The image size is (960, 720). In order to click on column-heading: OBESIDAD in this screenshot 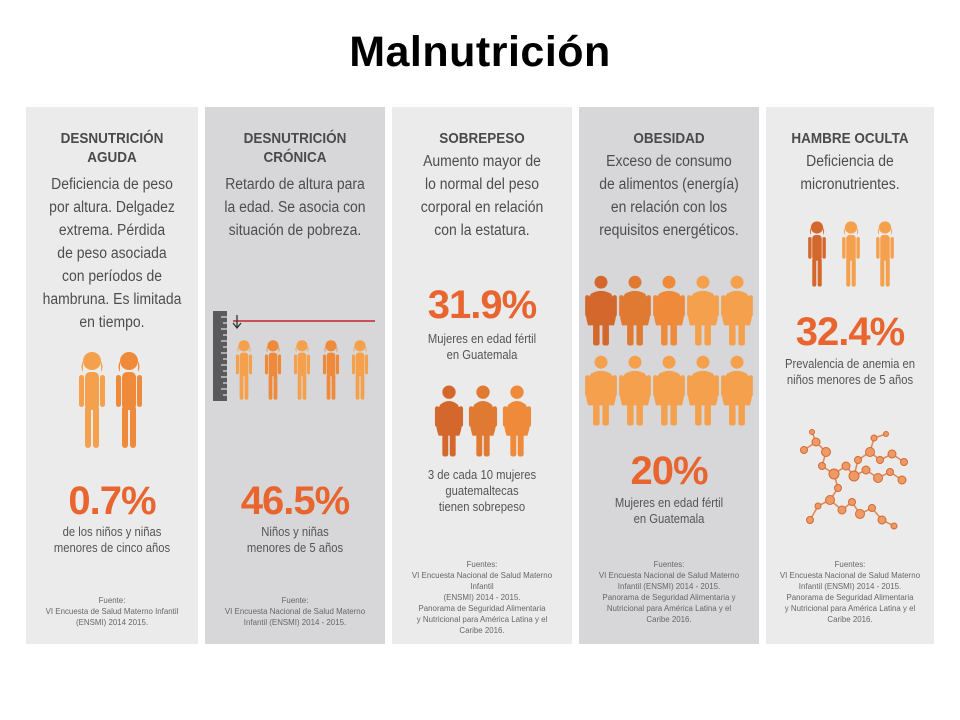, I will do `click(669, 138)`.